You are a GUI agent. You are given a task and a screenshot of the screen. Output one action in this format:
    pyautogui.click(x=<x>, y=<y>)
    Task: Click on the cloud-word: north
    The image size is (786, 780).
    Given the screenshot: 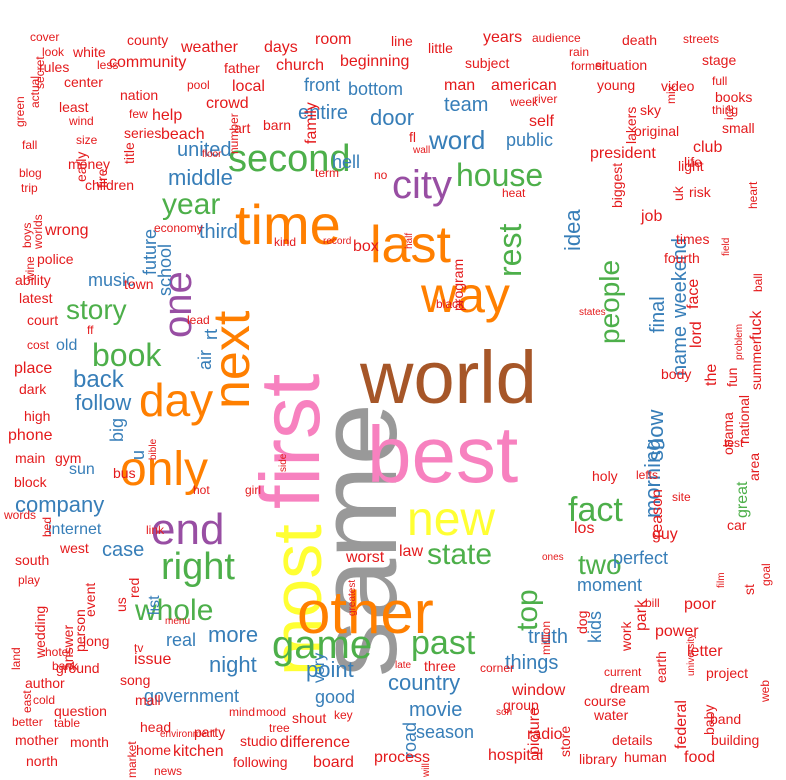 What is the action you would take?
    pyautogui.click(x=42, y=761)
    